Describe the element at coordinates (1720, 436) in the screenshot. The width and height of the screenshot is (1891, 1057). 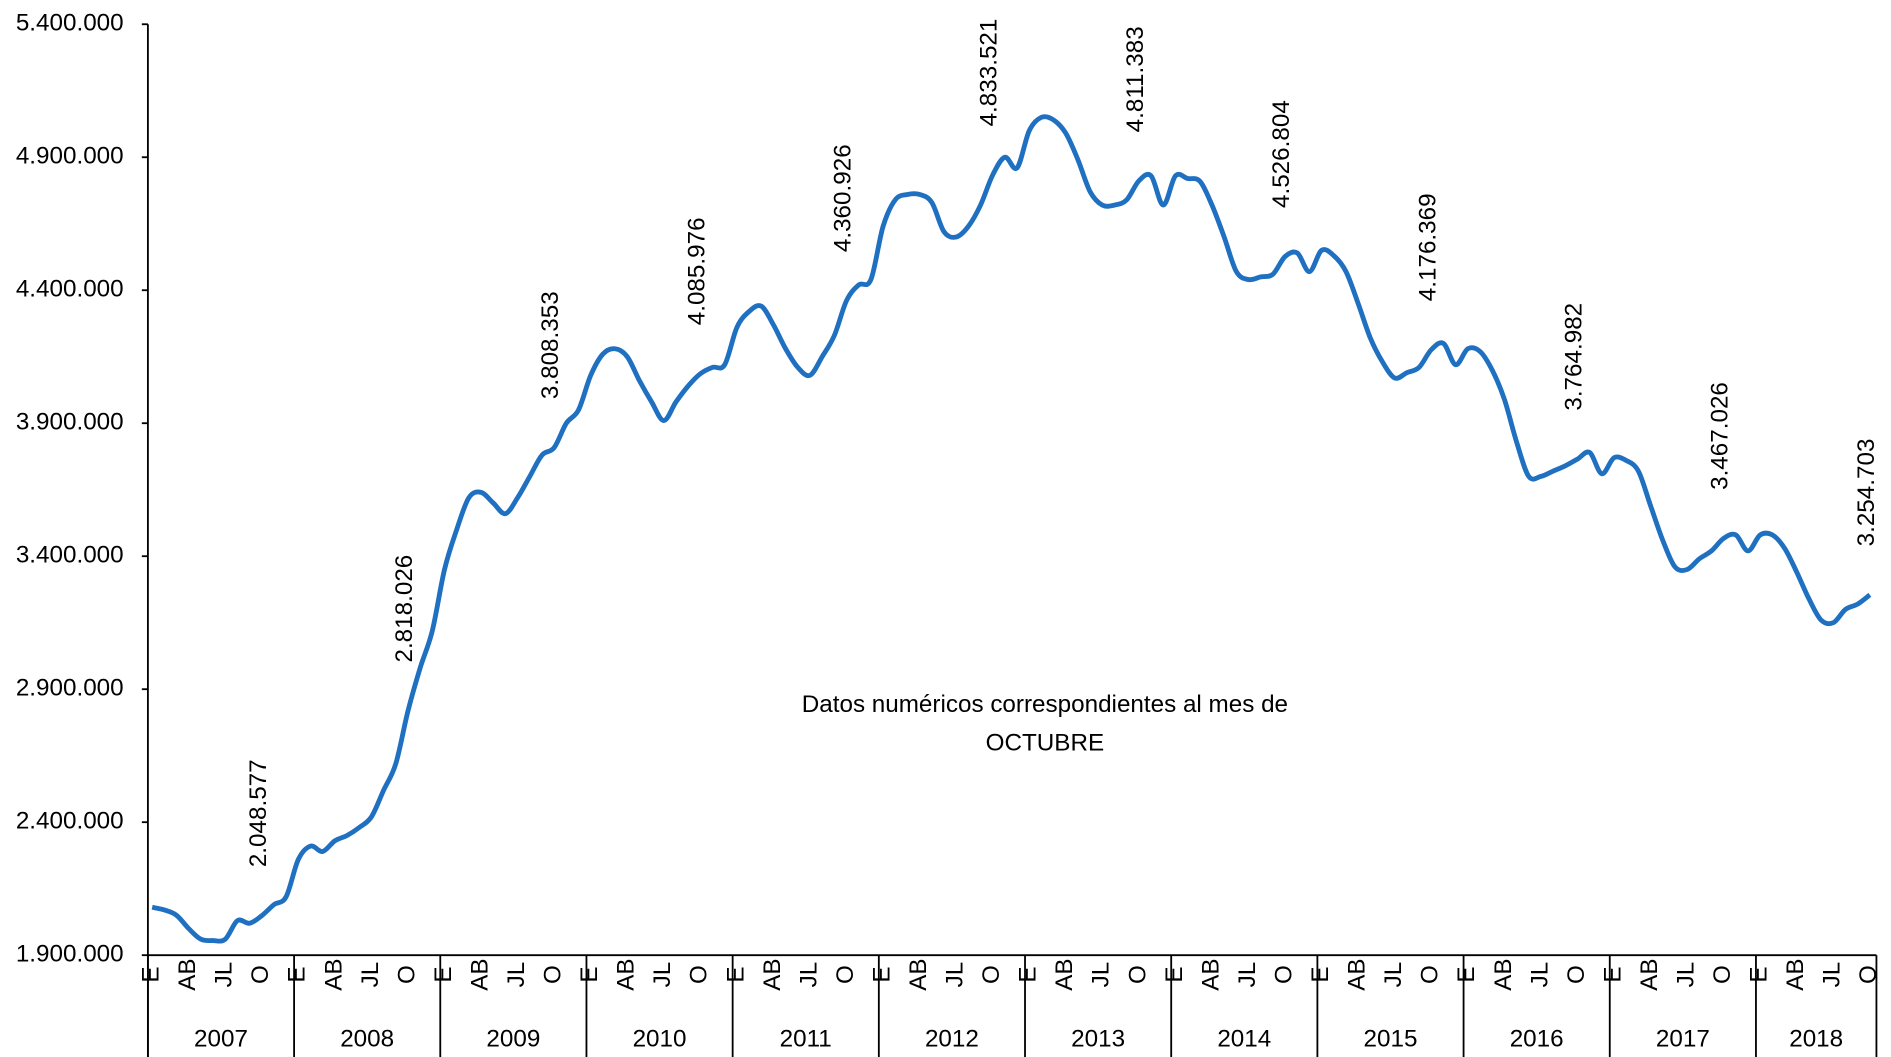
I see `data-label: 3.467.026` at that location.